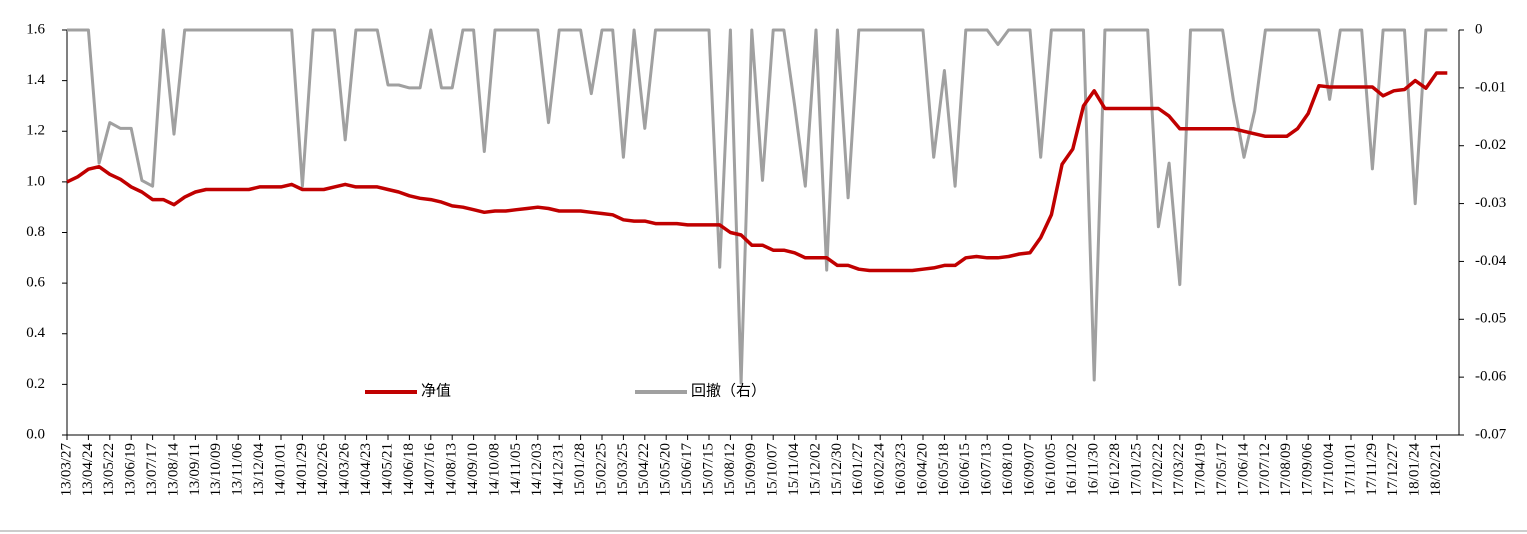 This screenshot has width=1527, height=534. Describe the element at coordinates (1008, 469) in the screenshot. I see `x-tick-label: 16/08/10` at that location.